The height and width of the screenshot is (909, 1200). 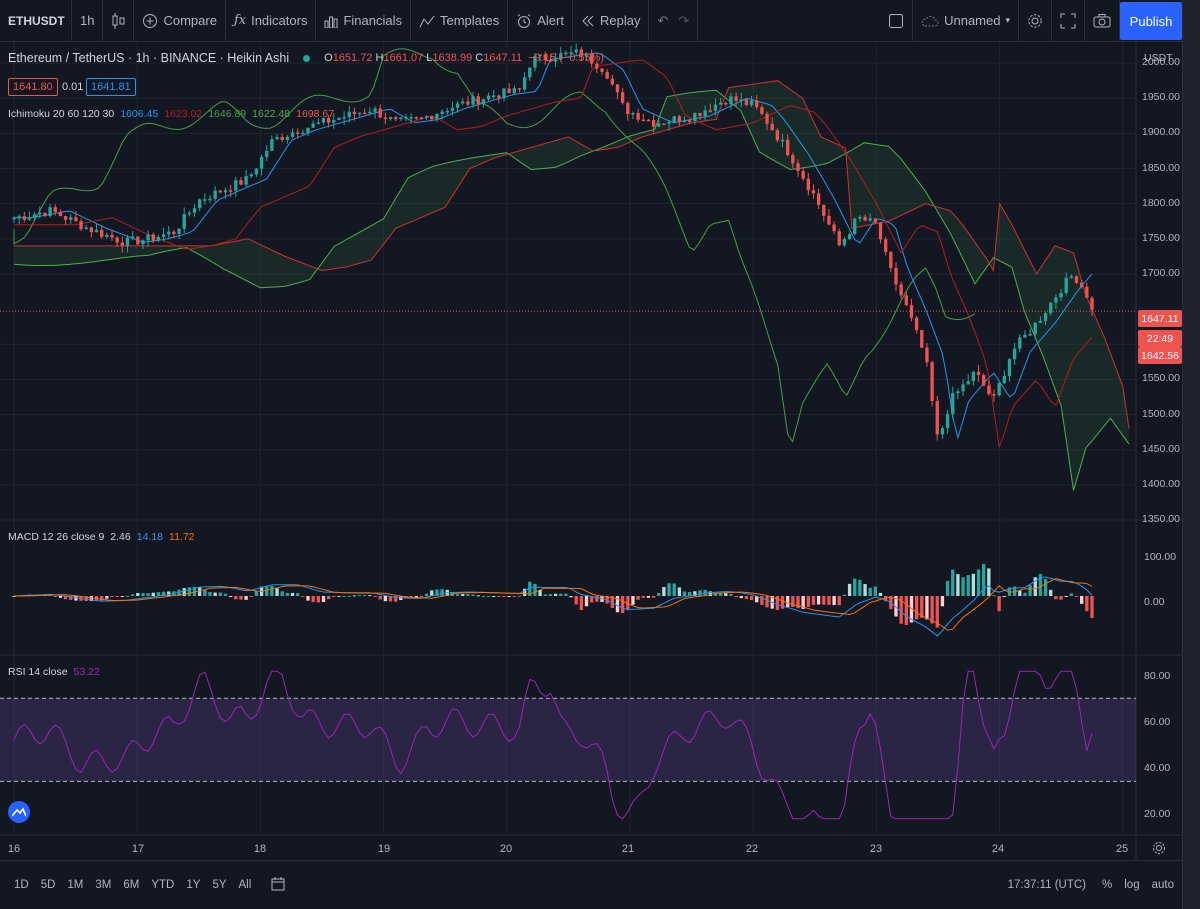 What do you see at coordinates (193, 885) in the screenshot?
I see `range-button: 1Y` at bounding box center [193, 885].